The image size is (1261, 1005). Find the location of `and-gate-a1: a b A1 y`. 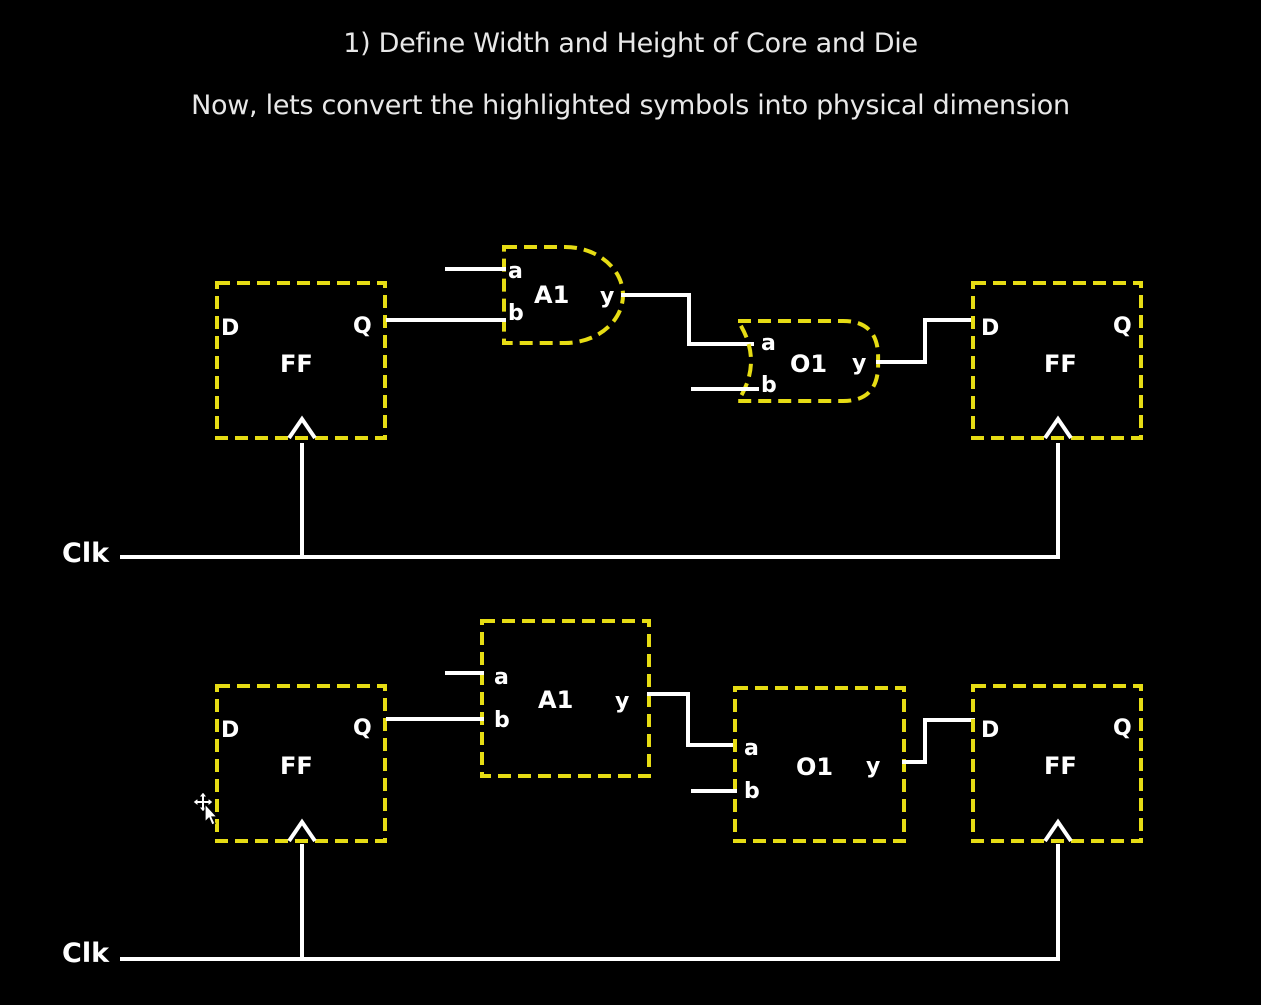

and-gate-a1: a b A1 y is located at coordinates (535, 295).